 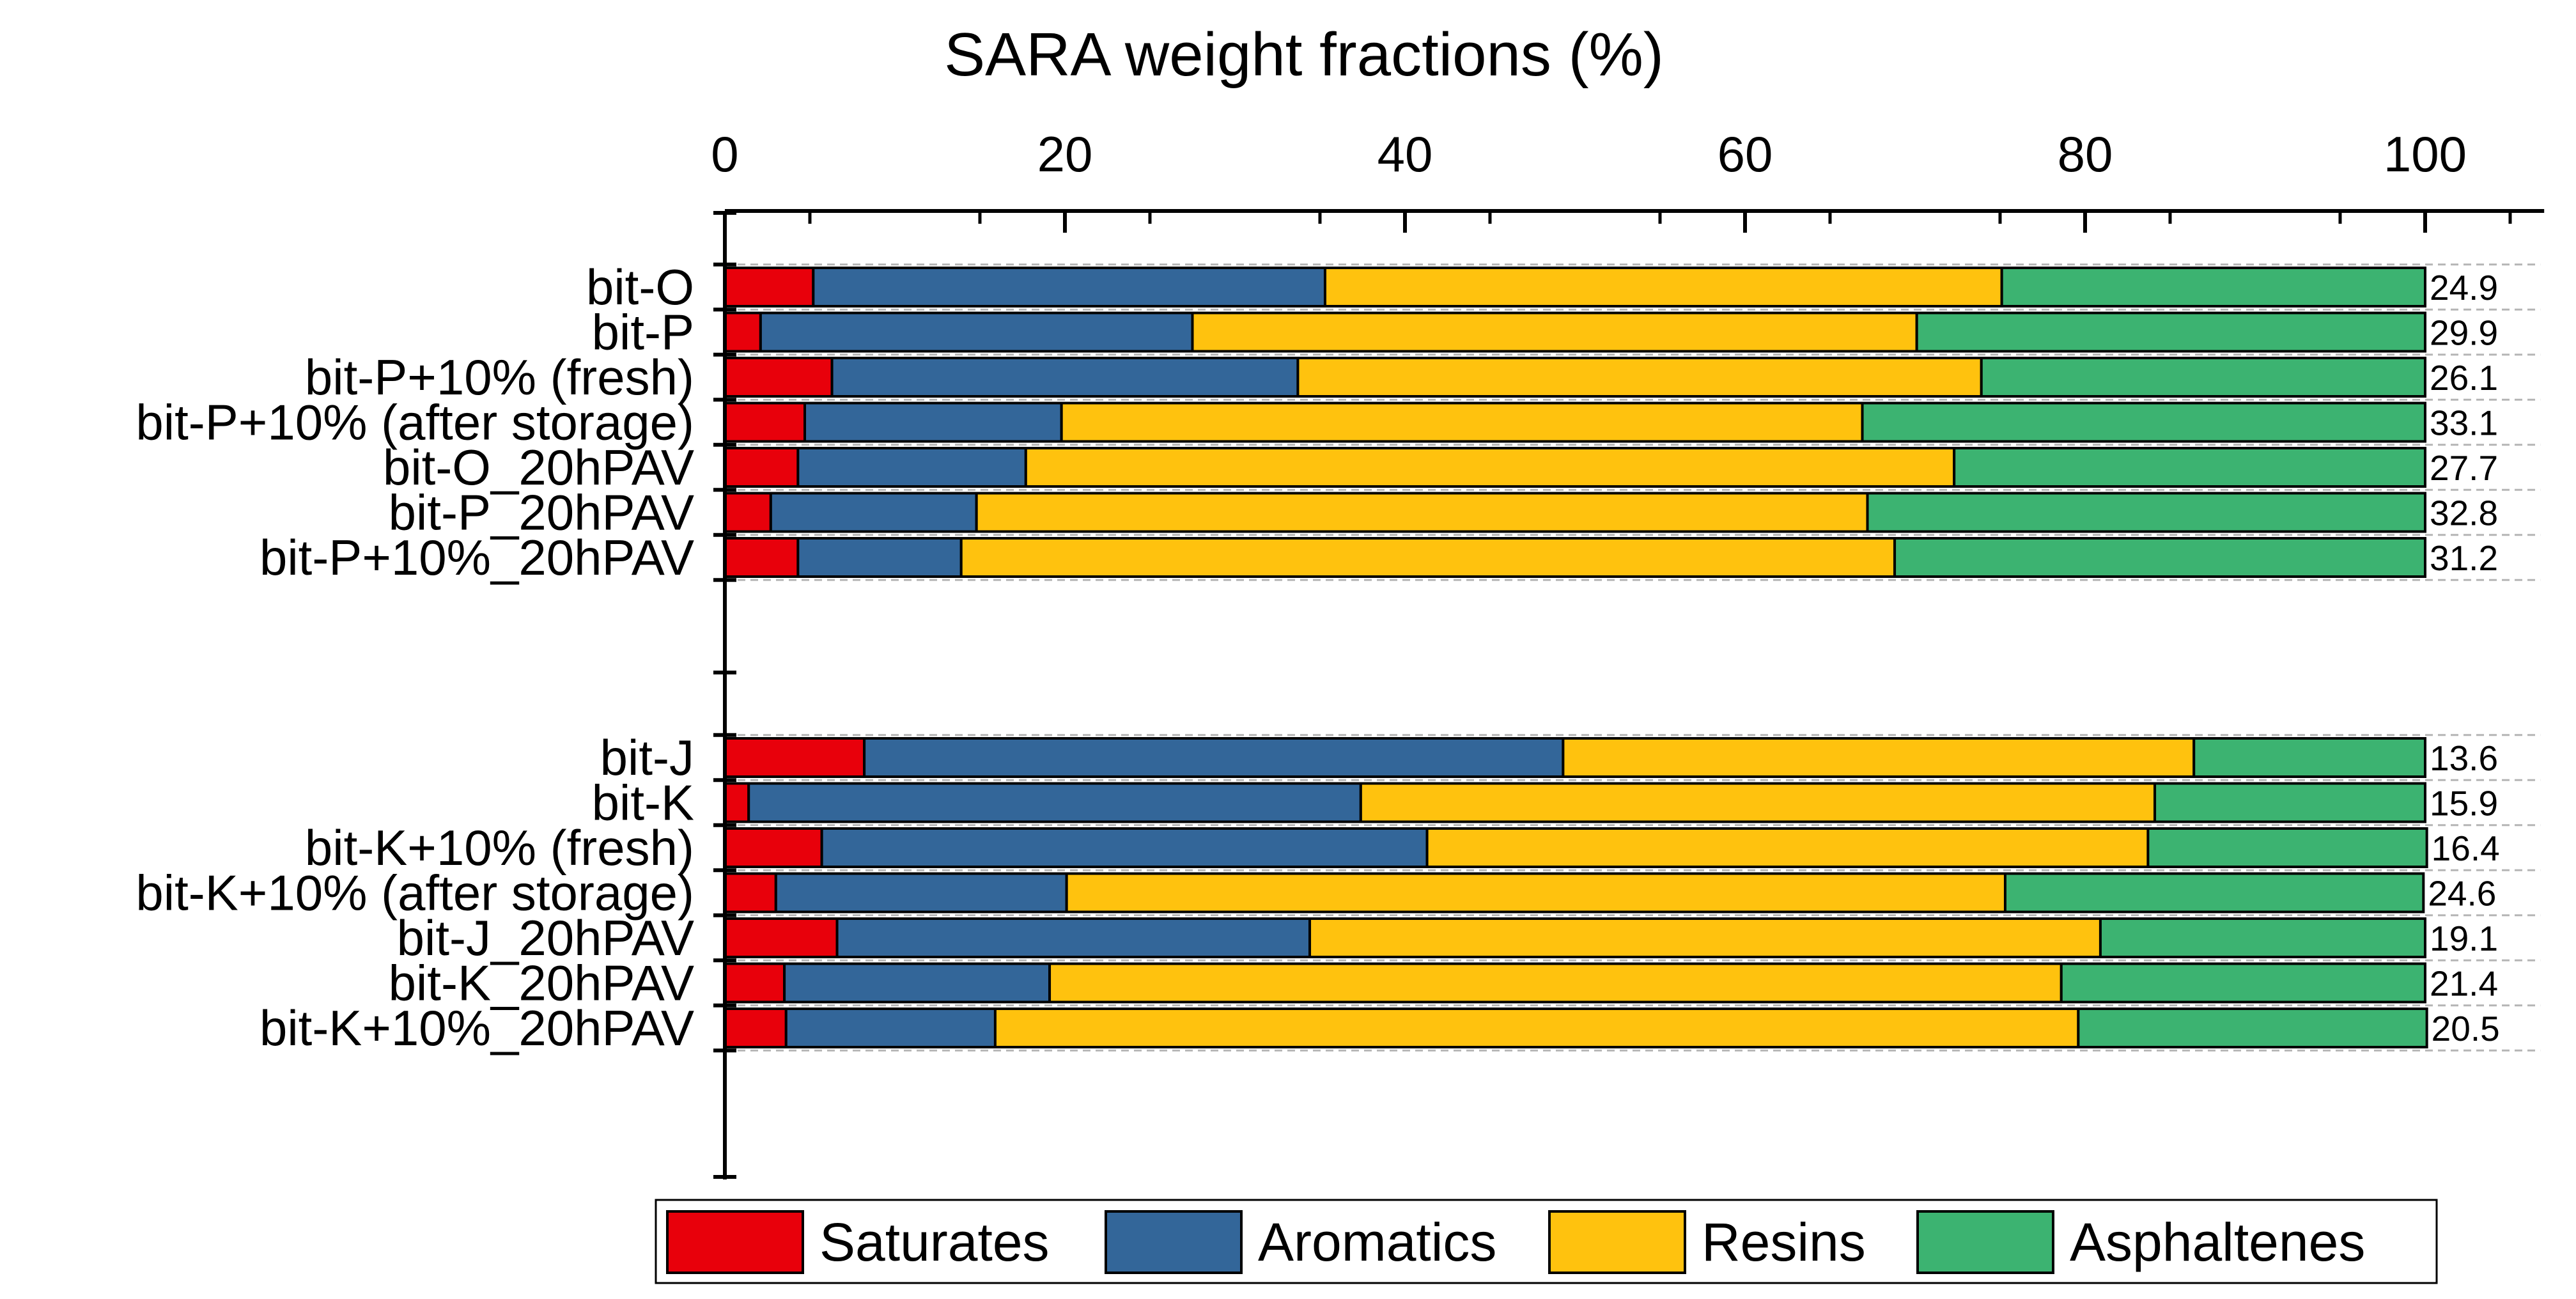 I want to click on category-label: bit-P+10%_20hPAV, so click(x=477, y=557).